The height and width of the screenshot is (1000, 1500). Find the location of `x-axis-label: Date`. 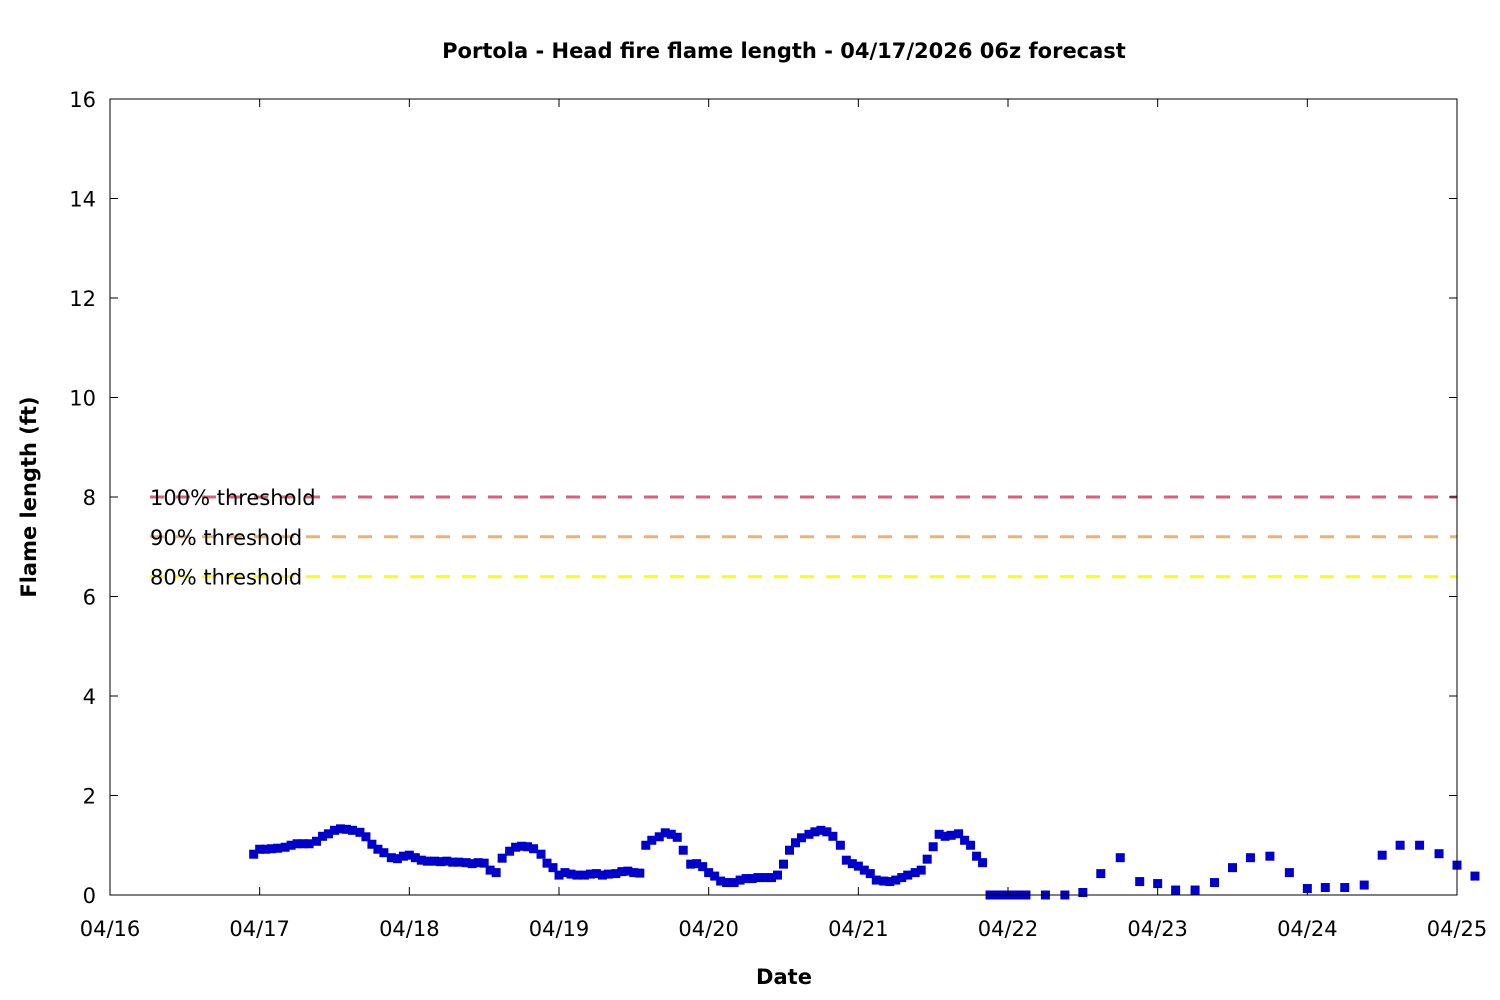

x-axis-label: Date is located at coordinates (784, 977).